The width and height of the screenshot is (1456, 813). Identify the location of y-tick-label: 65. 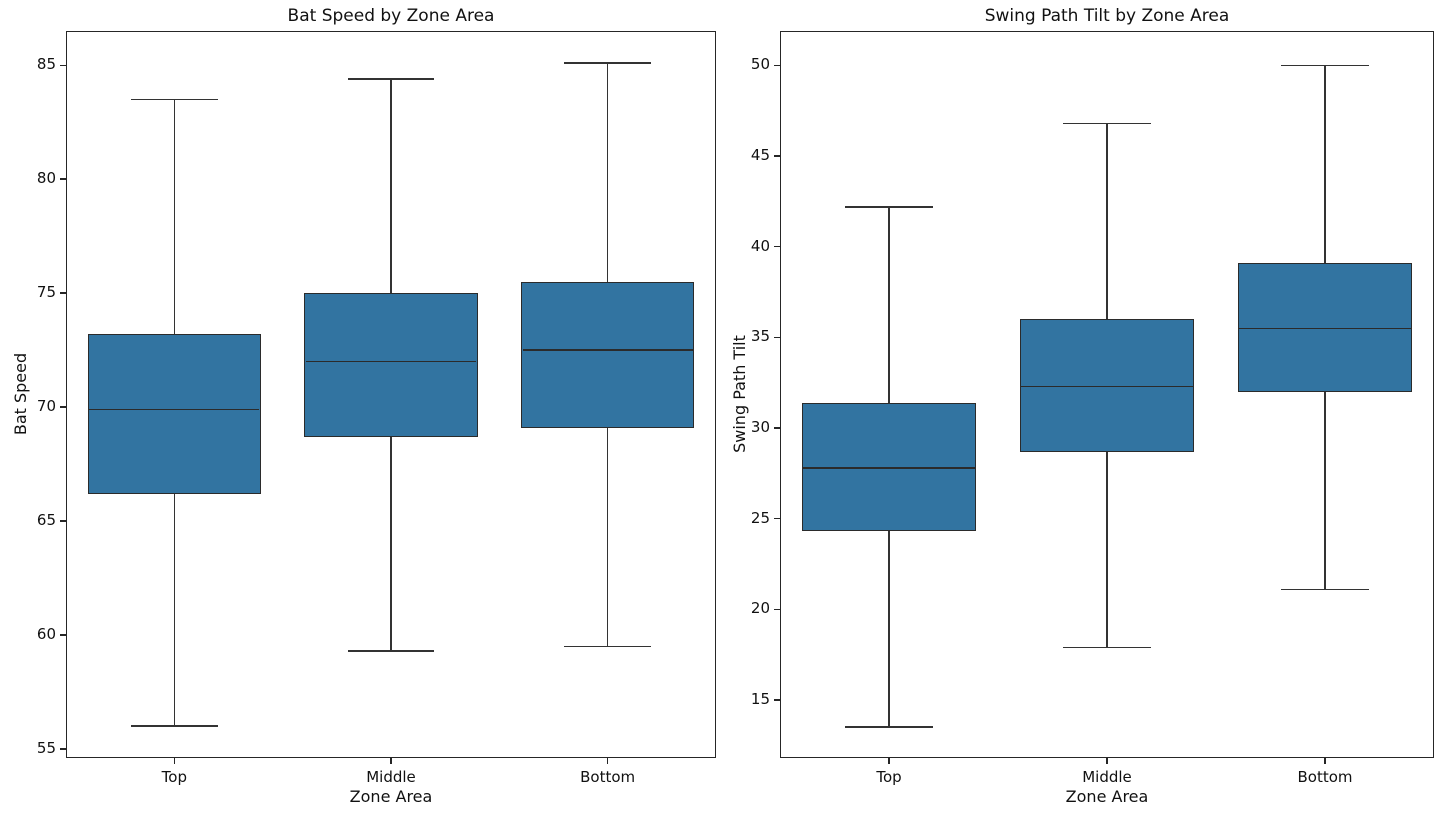
(46, 519).